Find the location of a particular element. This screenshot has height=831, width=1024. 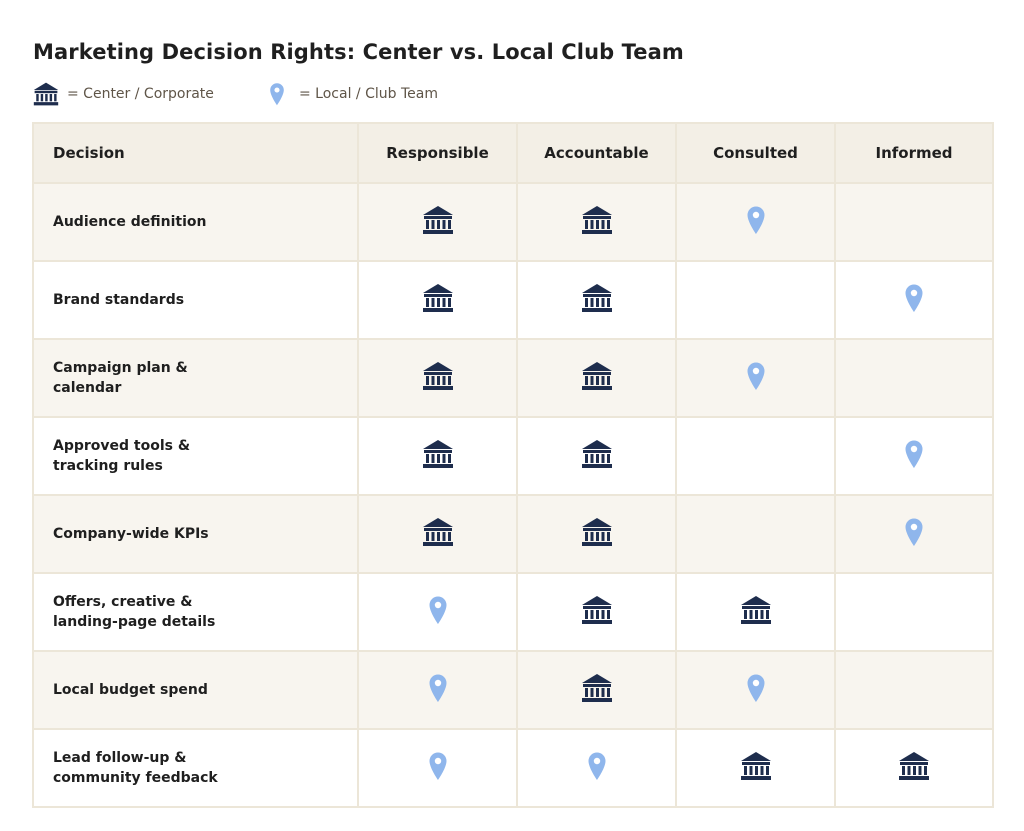

legend-center-corporate: = Center / Corporate is located at coordinates (151, 94).